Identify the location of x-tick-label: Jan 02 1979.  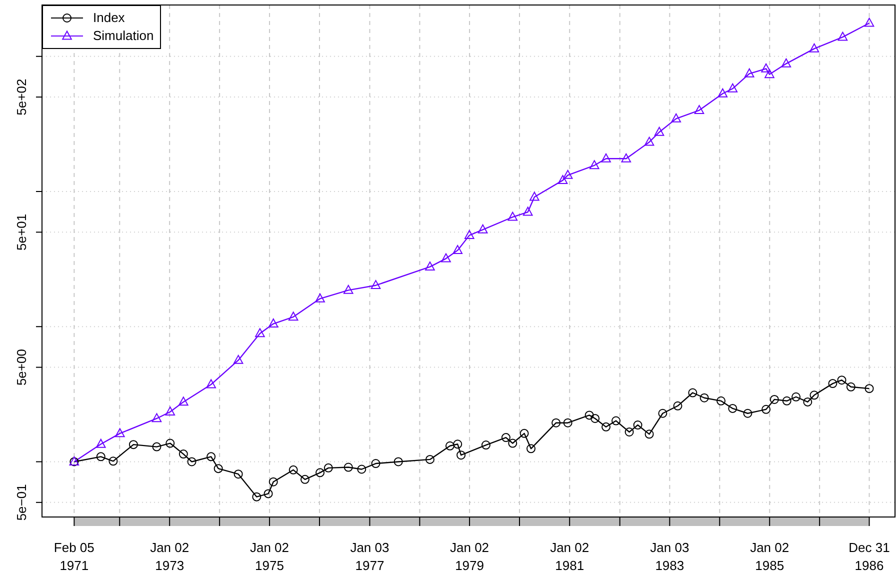
(470, 556).